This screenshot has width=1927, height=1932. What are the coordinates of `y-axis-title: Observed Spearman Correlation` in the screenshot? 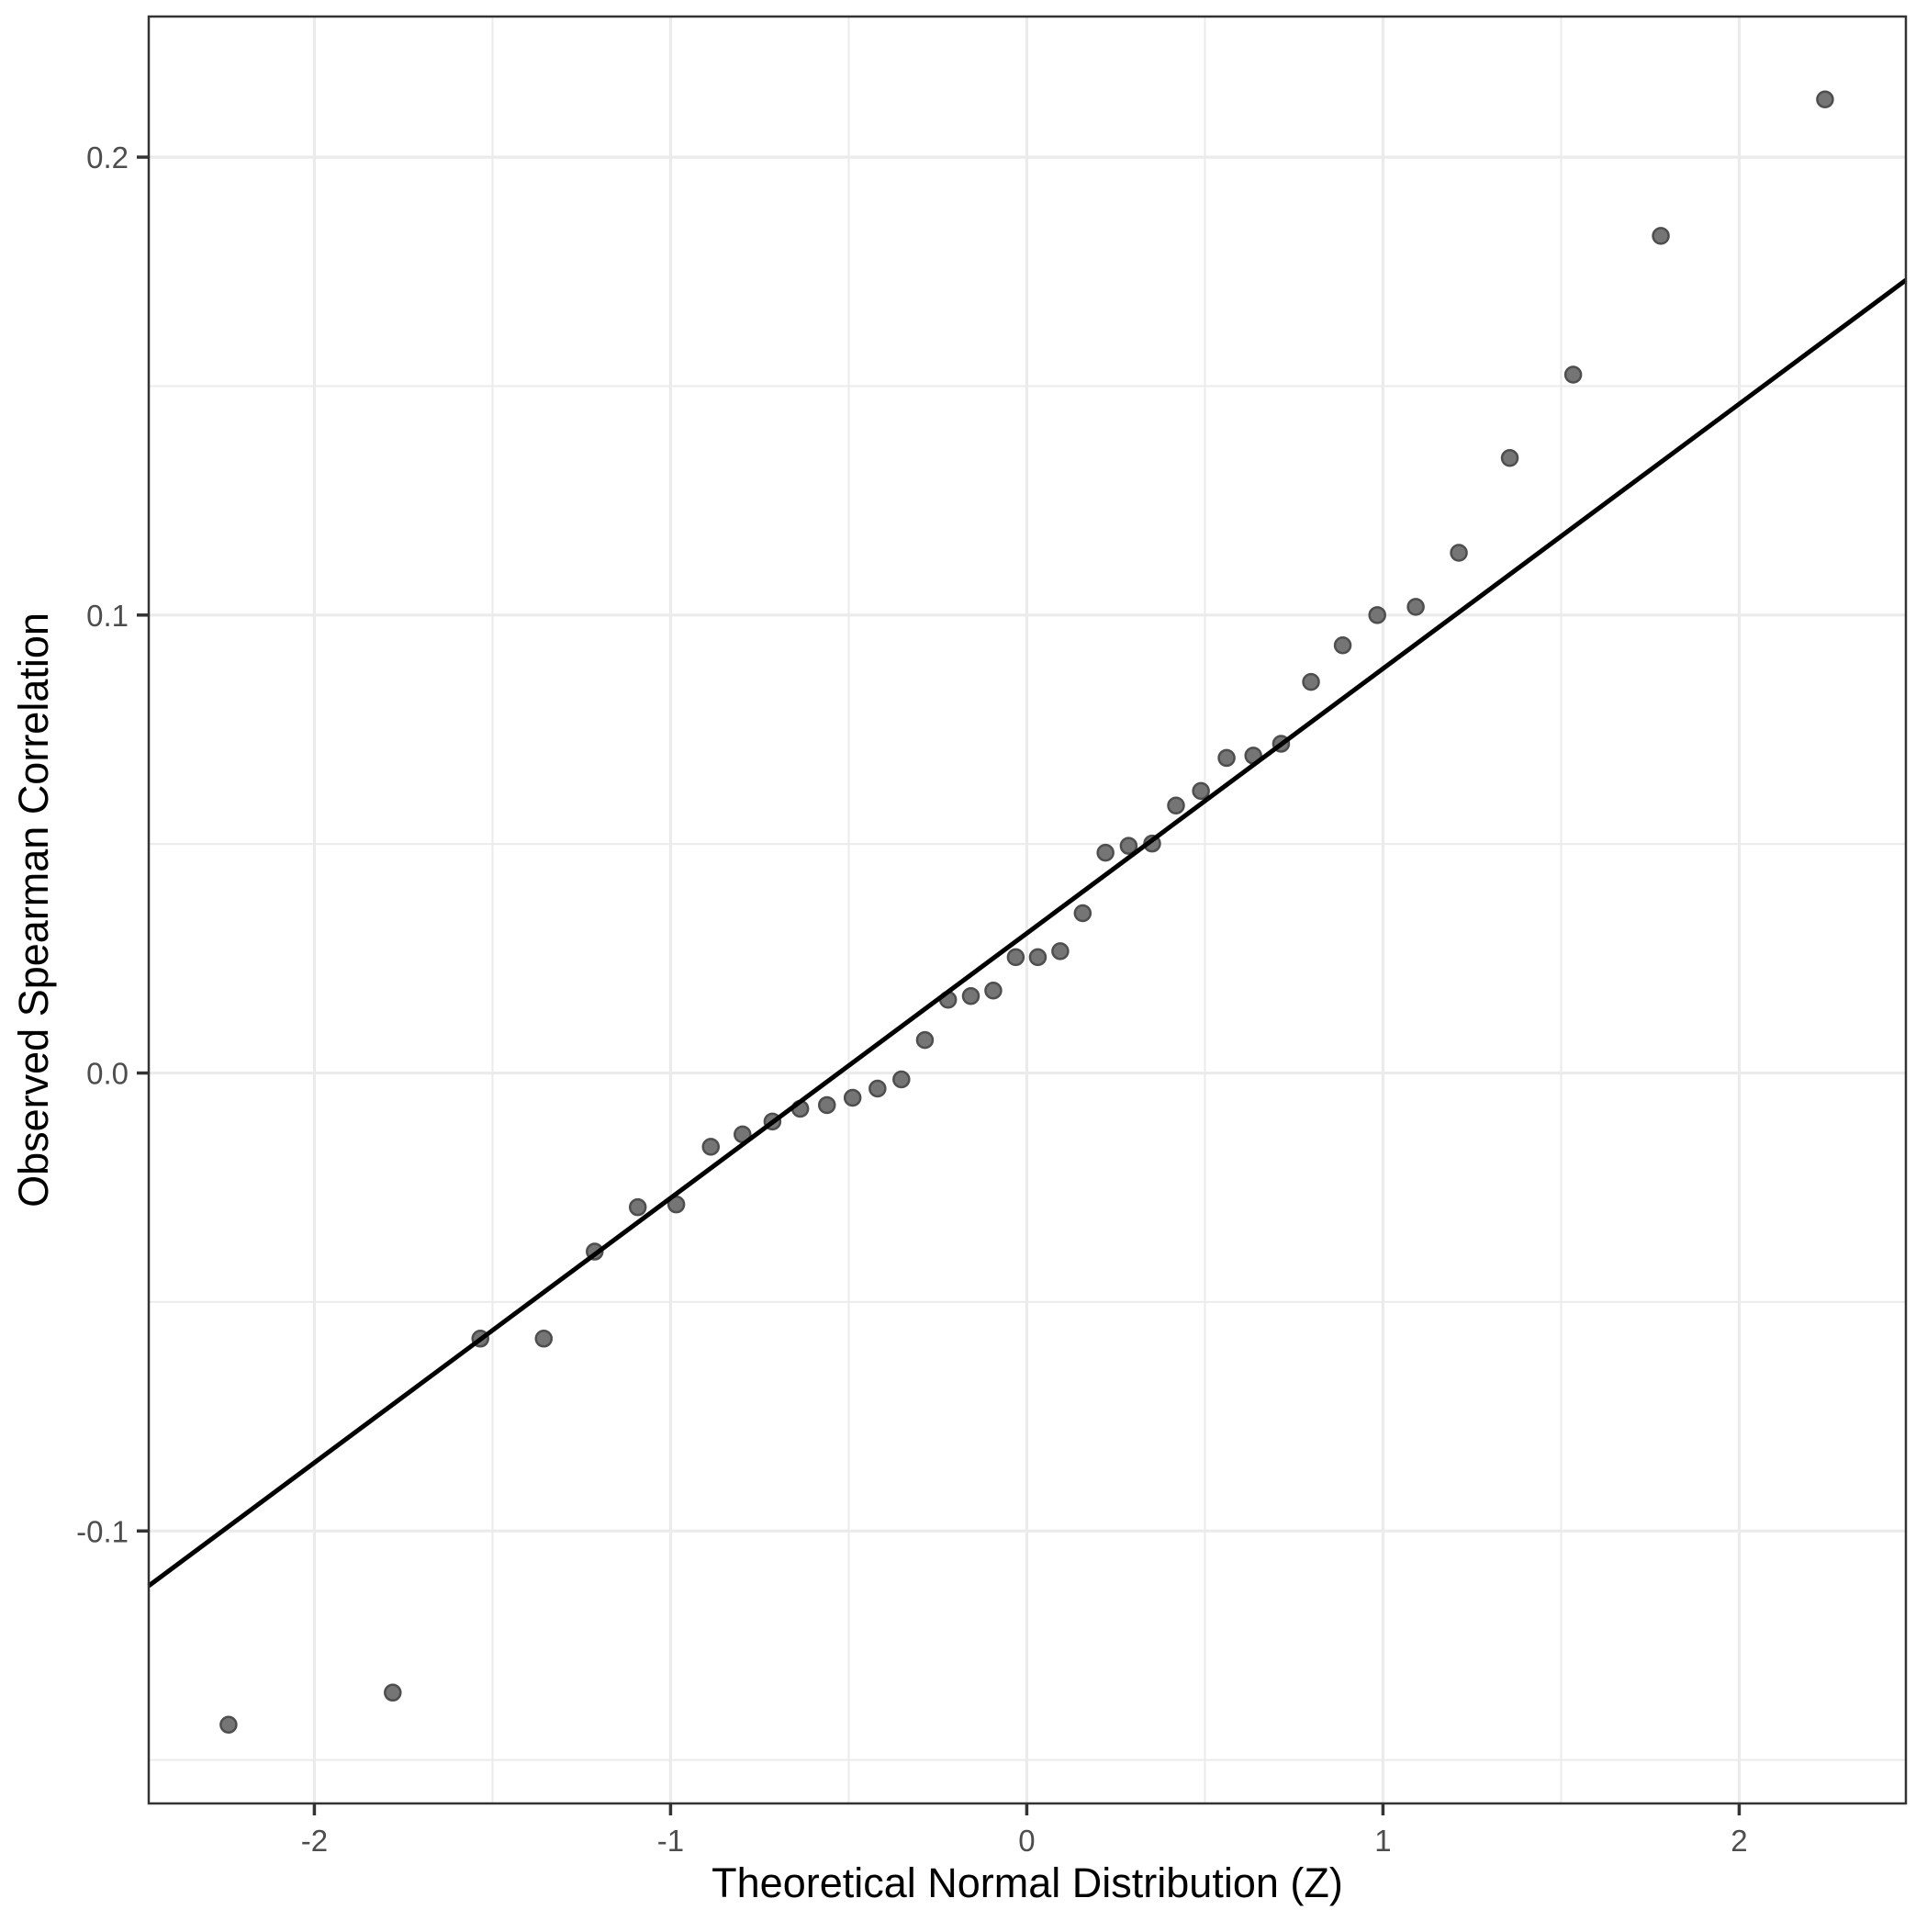 It's located at (33, 910).